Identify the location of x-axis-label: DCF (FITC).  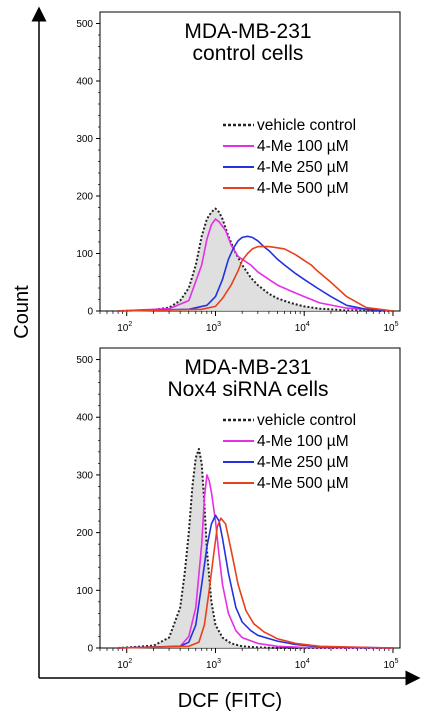
(230, 701).